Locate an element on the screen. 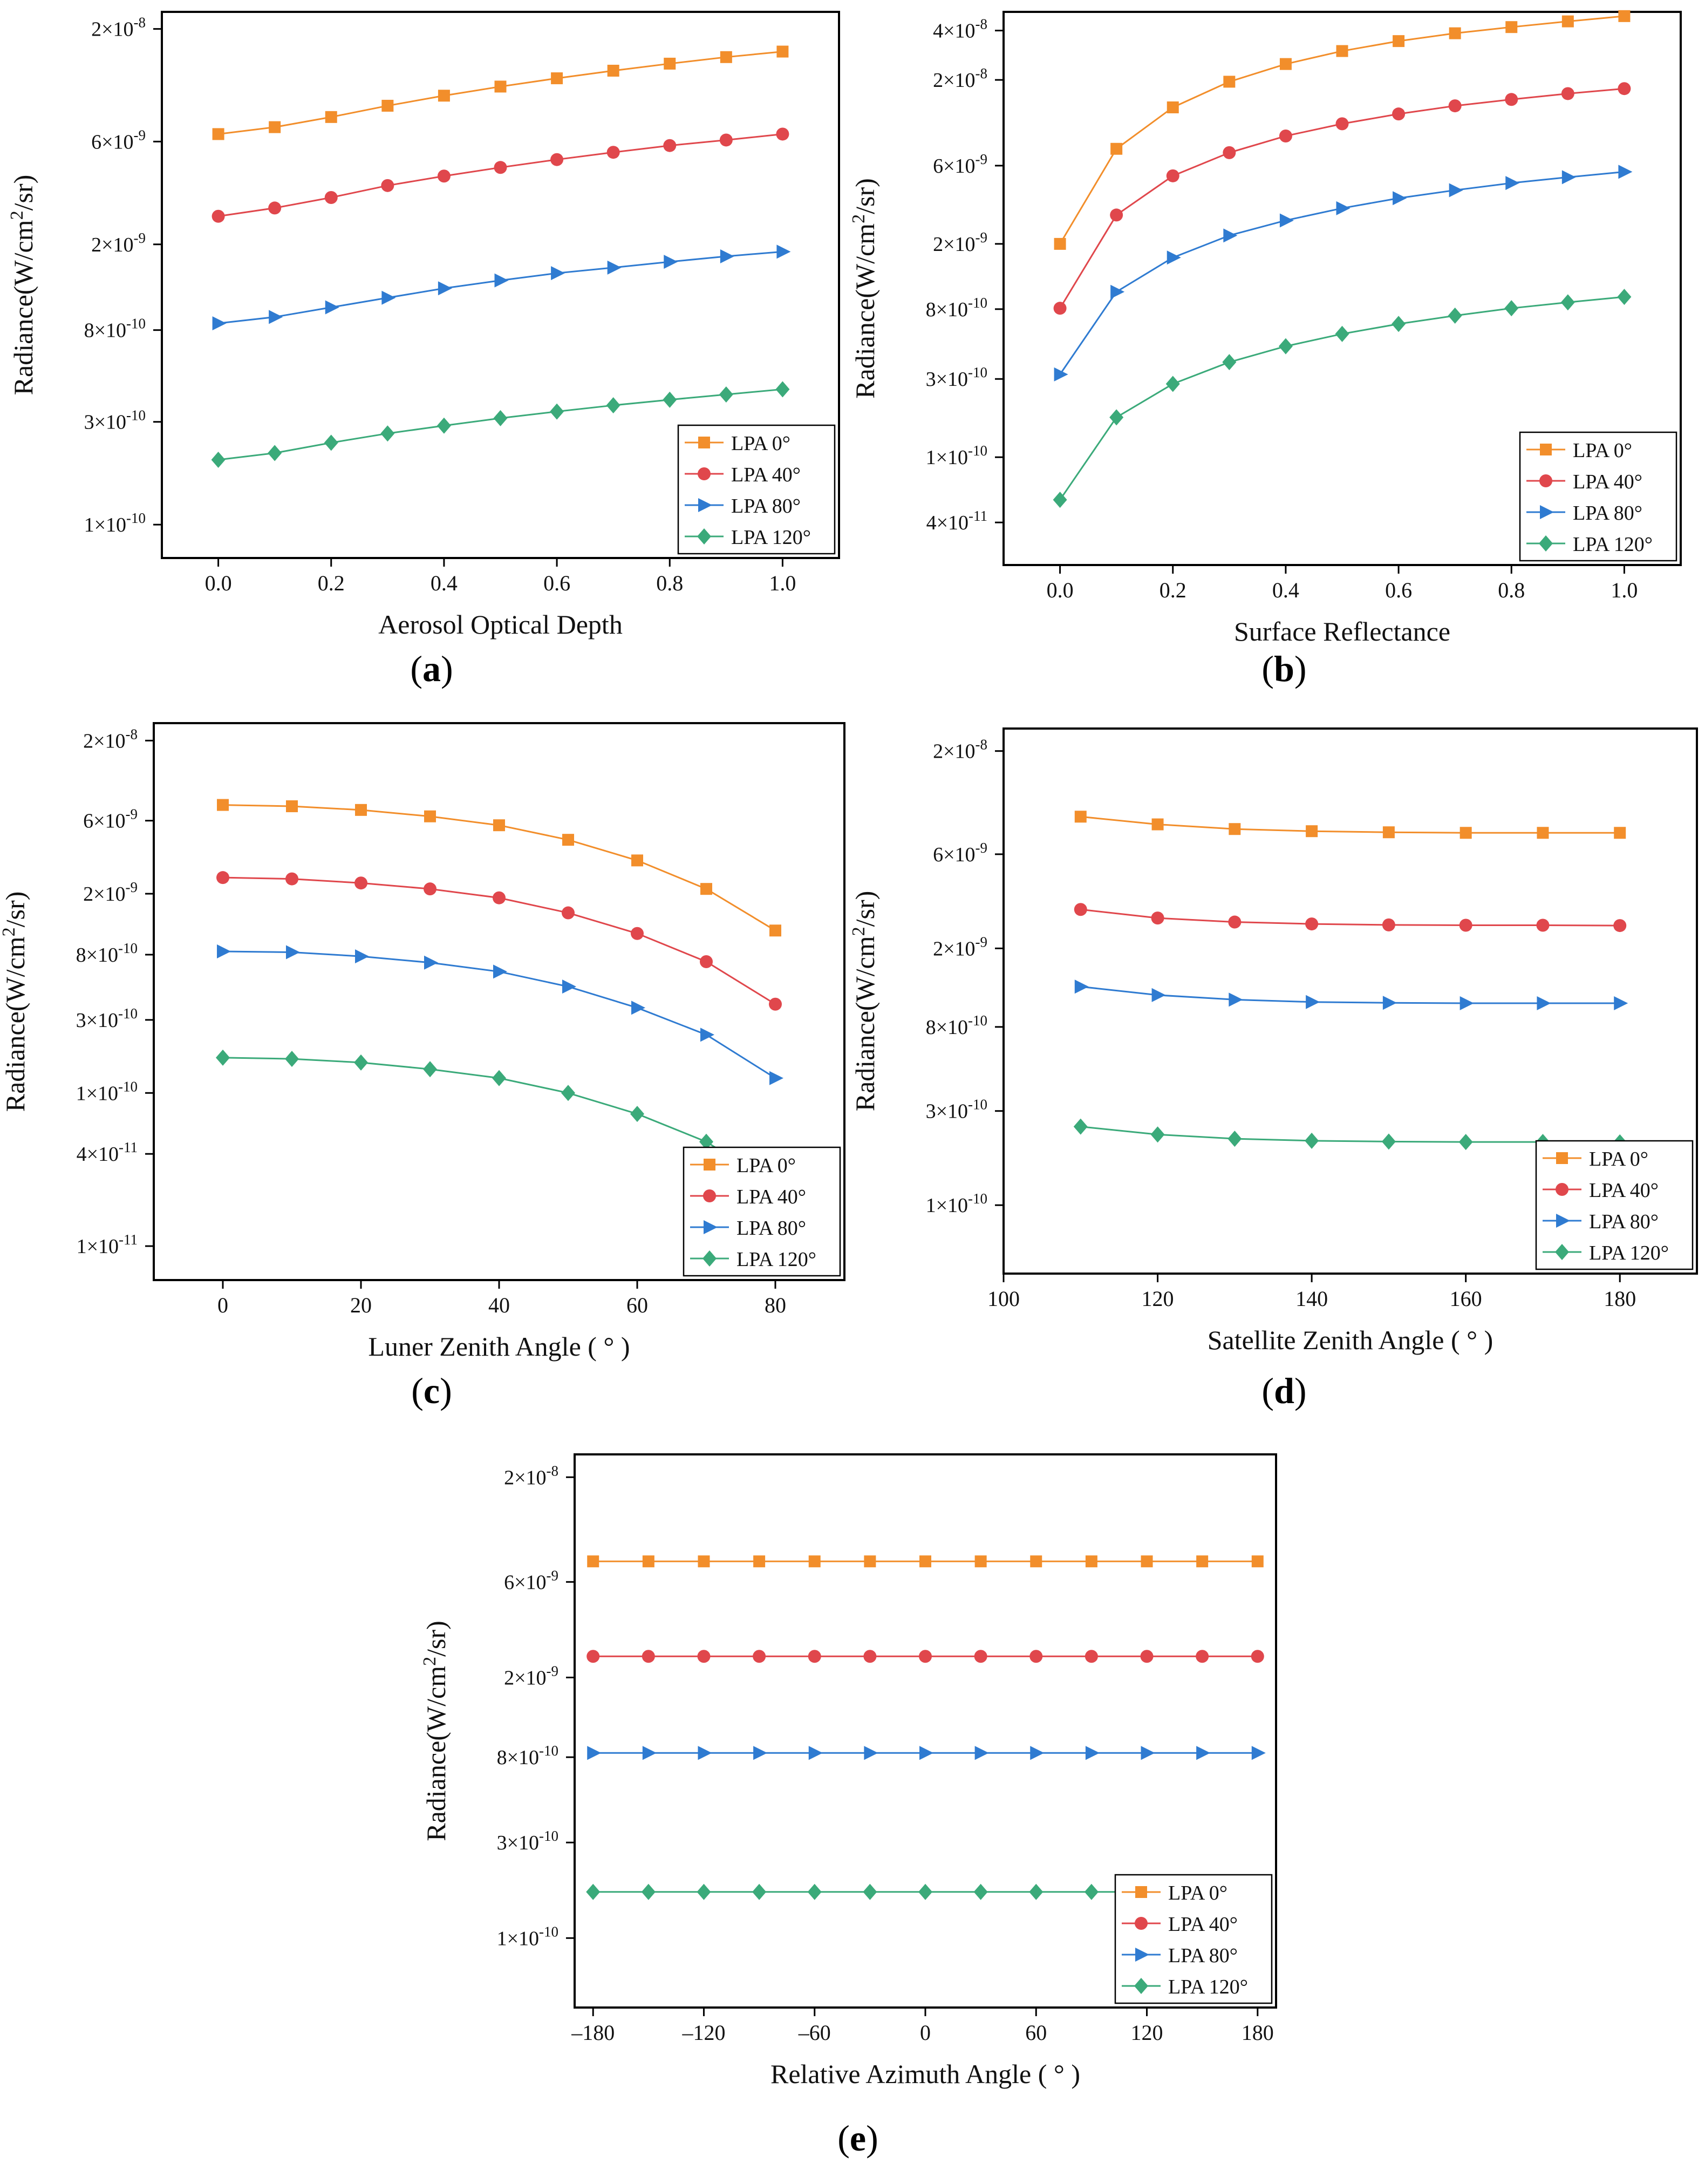 The image size is (1705, 2184). x-tick-label: 0.8 is located at coordinates (669, 583).